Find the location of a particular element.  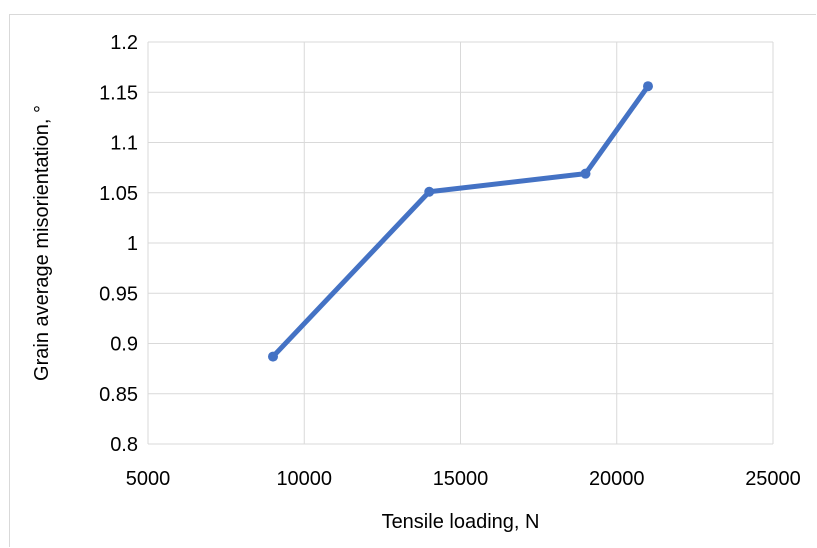

x-tick-label: 20000 is located at coordinates (617, 479).